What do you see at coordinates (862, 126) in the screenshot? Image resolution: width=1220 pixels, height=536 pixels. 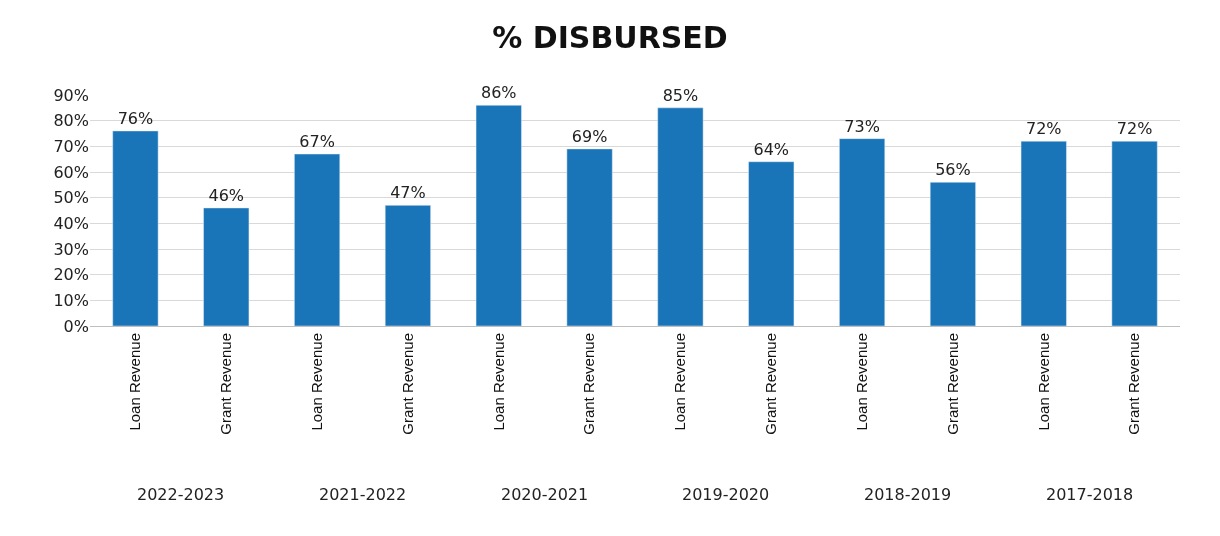 I see `data-label: 73%` at bounding box center [862, 126].